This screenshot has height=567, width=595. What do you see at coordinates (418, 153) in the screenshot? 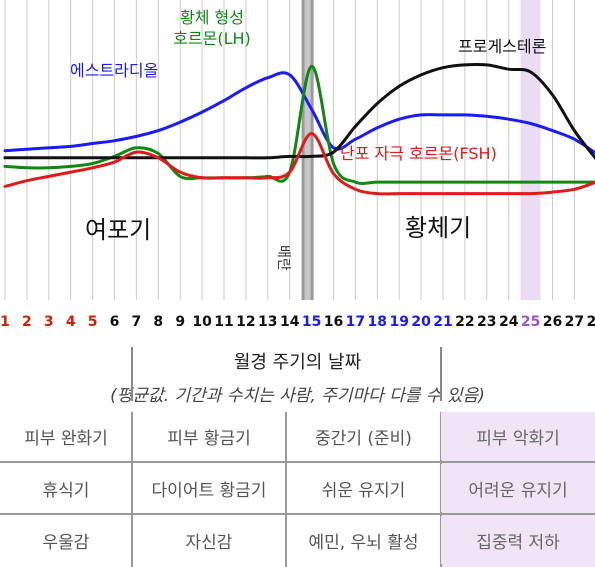
I see `legend-fsh: 난포 자극 호르몬(FSH)` at bounding box center [418, 153].